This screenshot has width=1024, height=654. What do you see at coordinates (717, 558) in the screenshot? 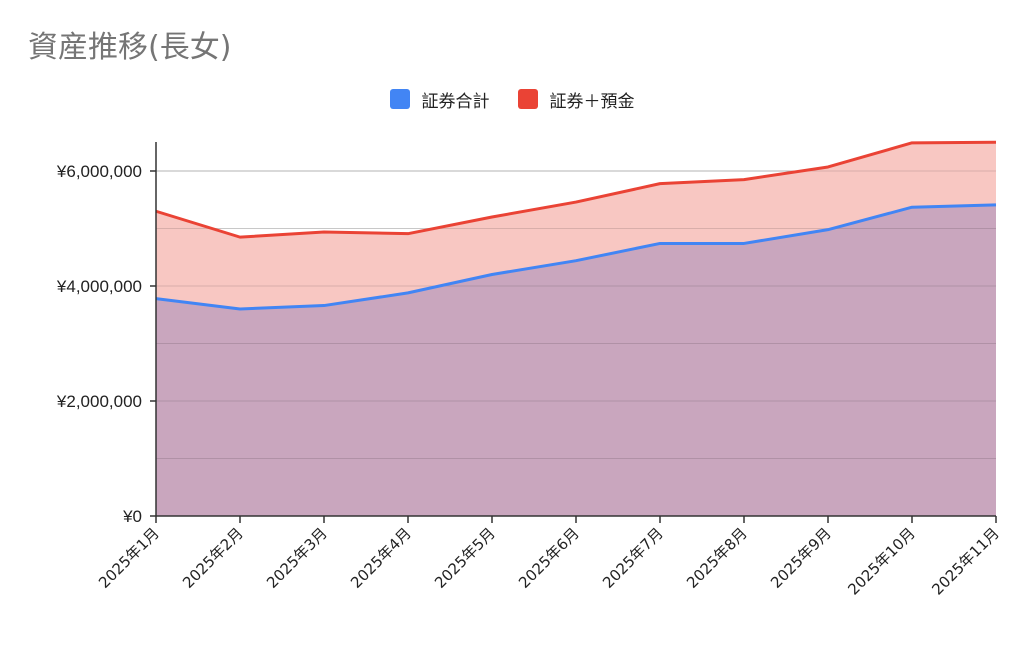
I see `x-tick-label: 2025年8月` at bounding box center [717, 558].